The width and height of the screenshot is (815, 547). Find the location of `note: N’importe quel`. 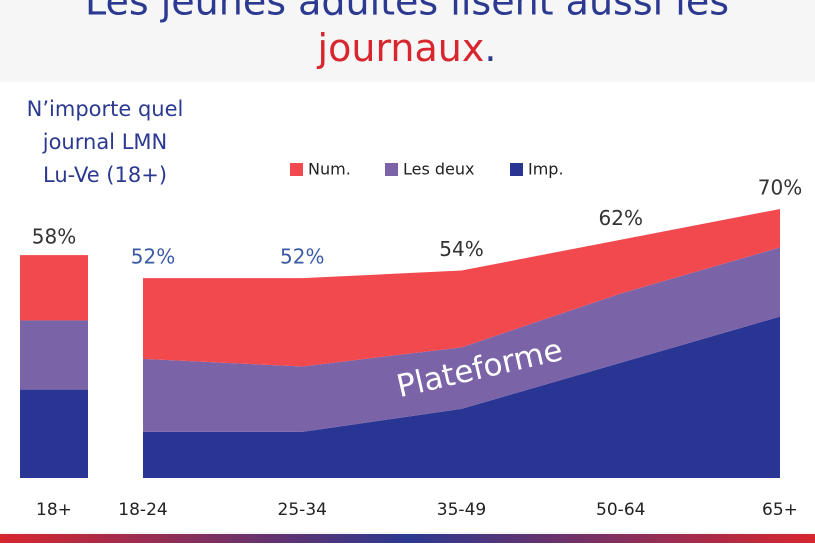

note: N’importe quel is located at coordinates (105, 109).